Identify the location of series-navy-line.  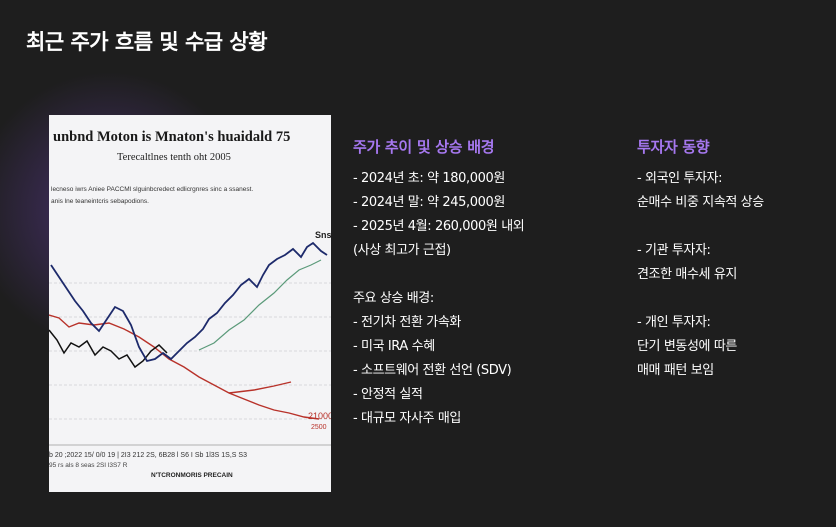
(189, 302).